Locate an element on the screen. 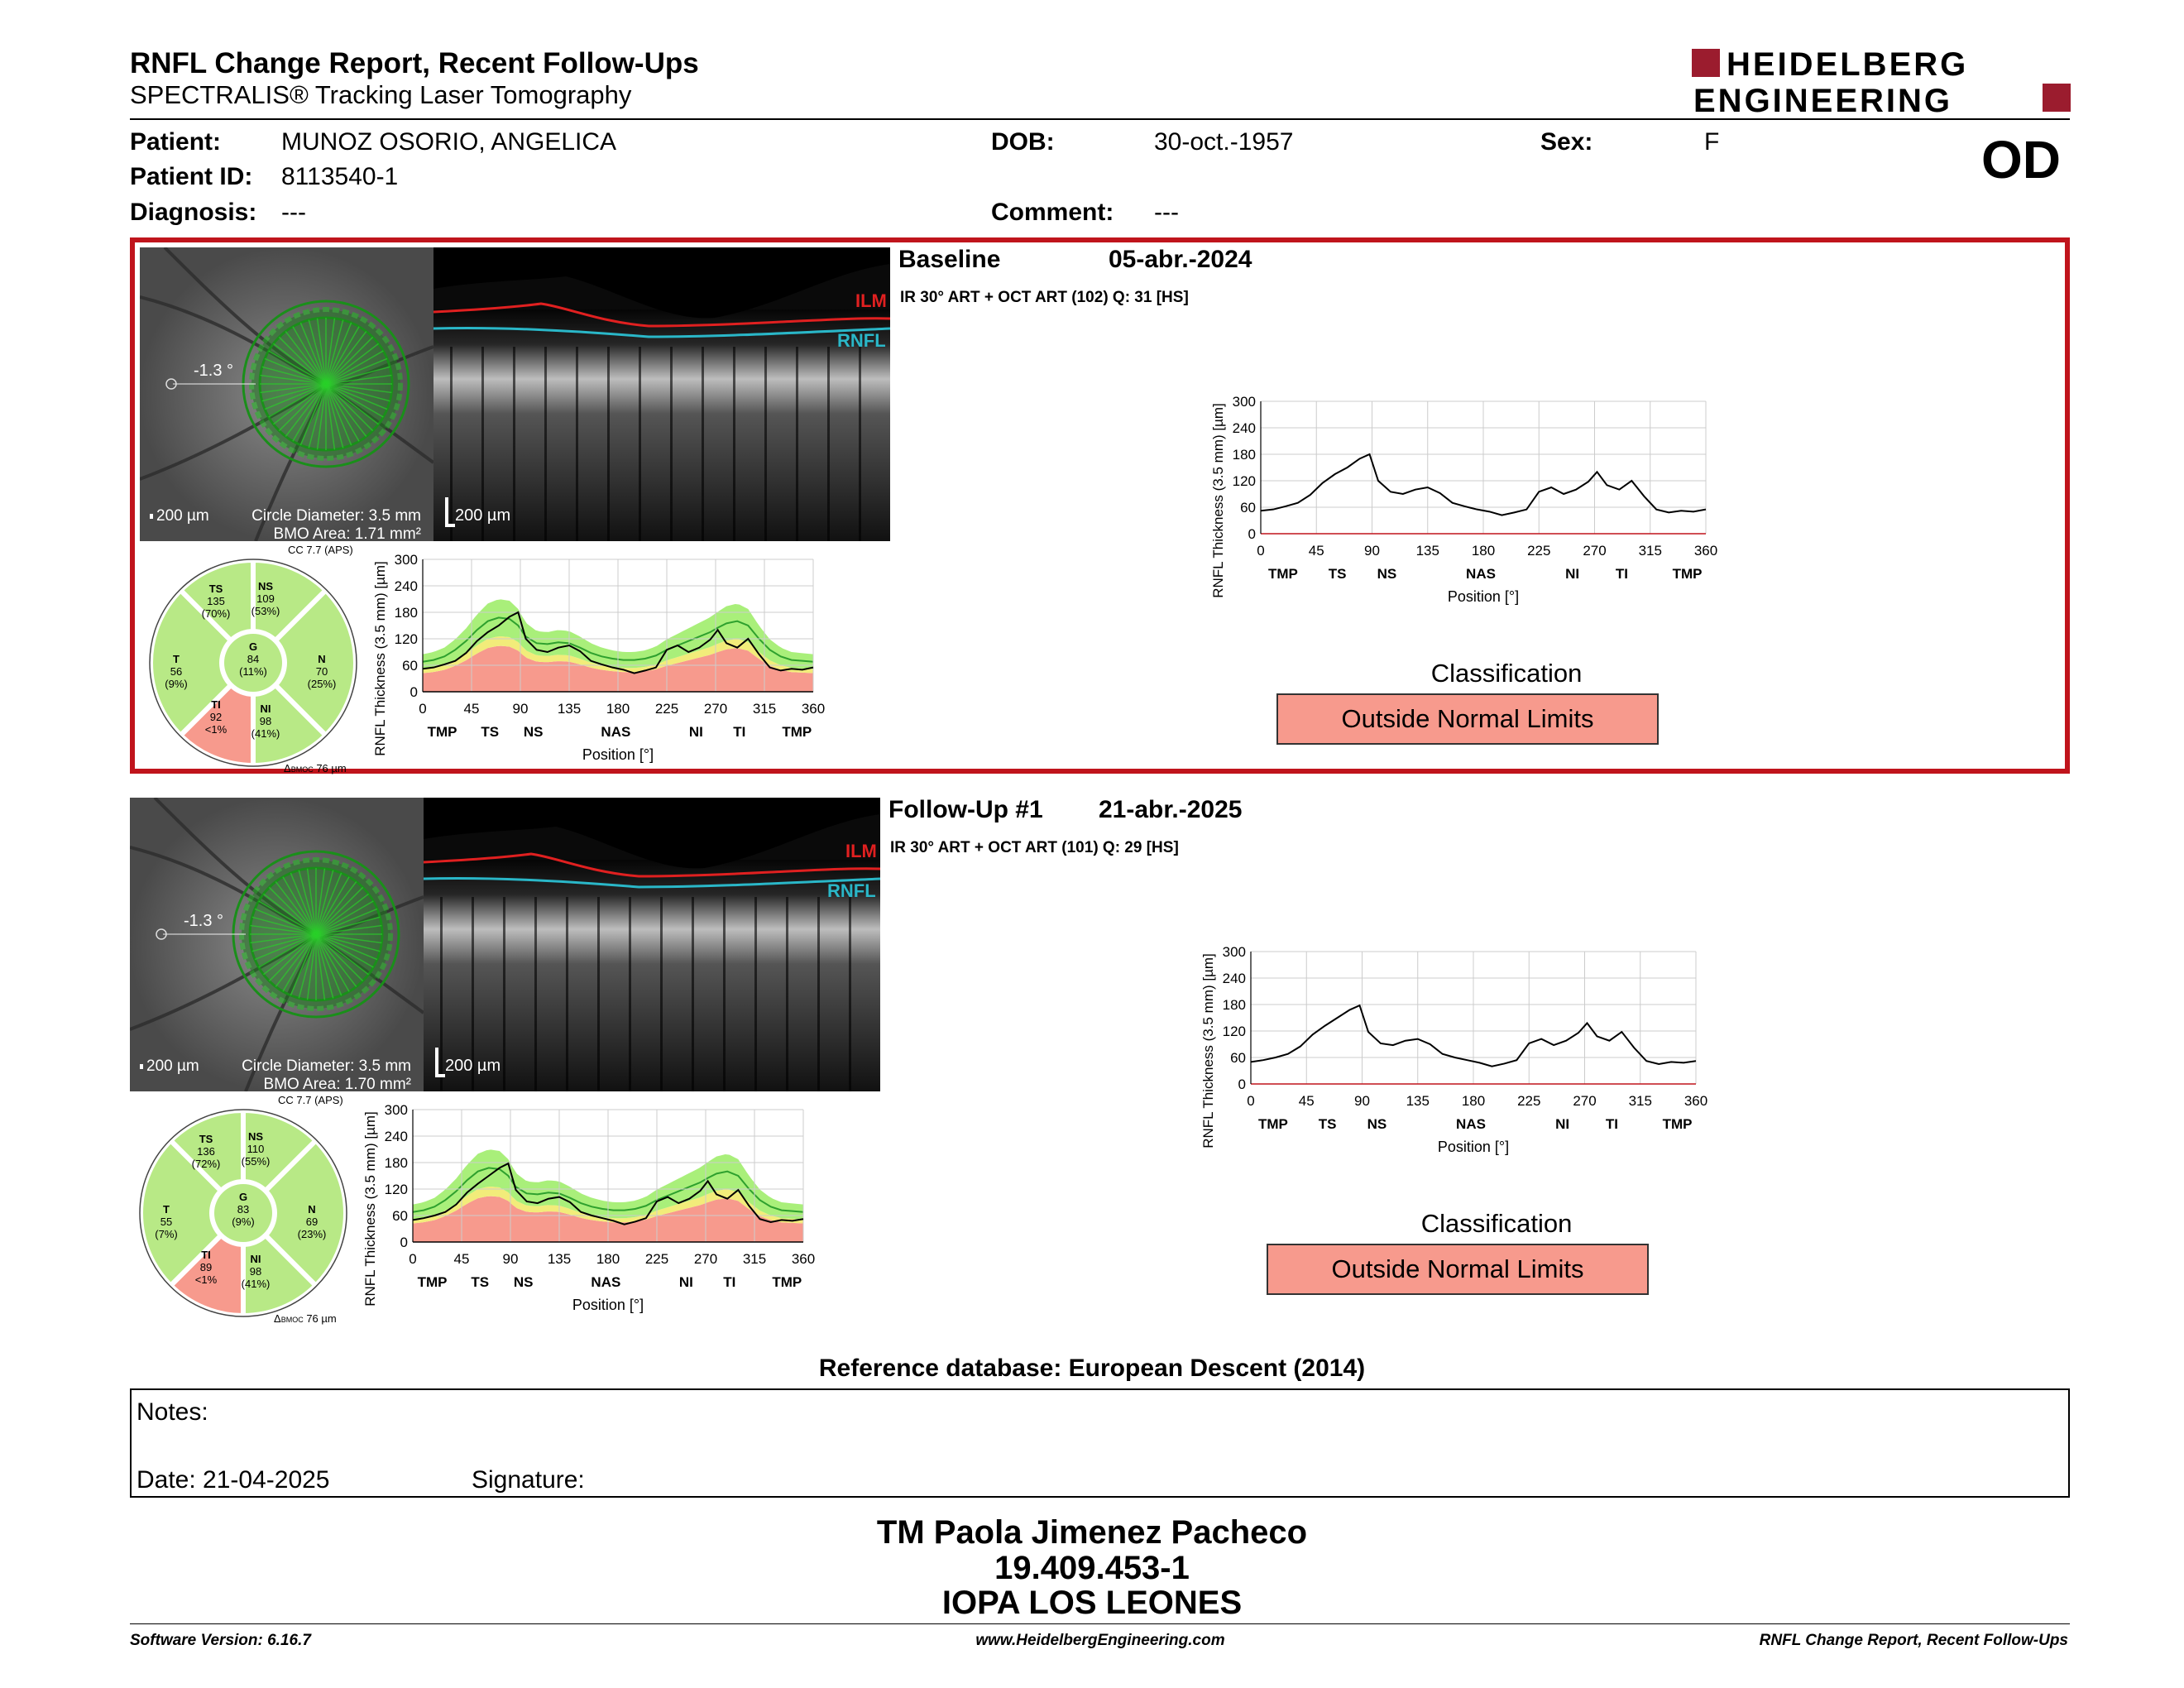 The width and height of the screenshot is (2184, 1688). rnfl-label: RNFL is located at coordinates (861, 340).